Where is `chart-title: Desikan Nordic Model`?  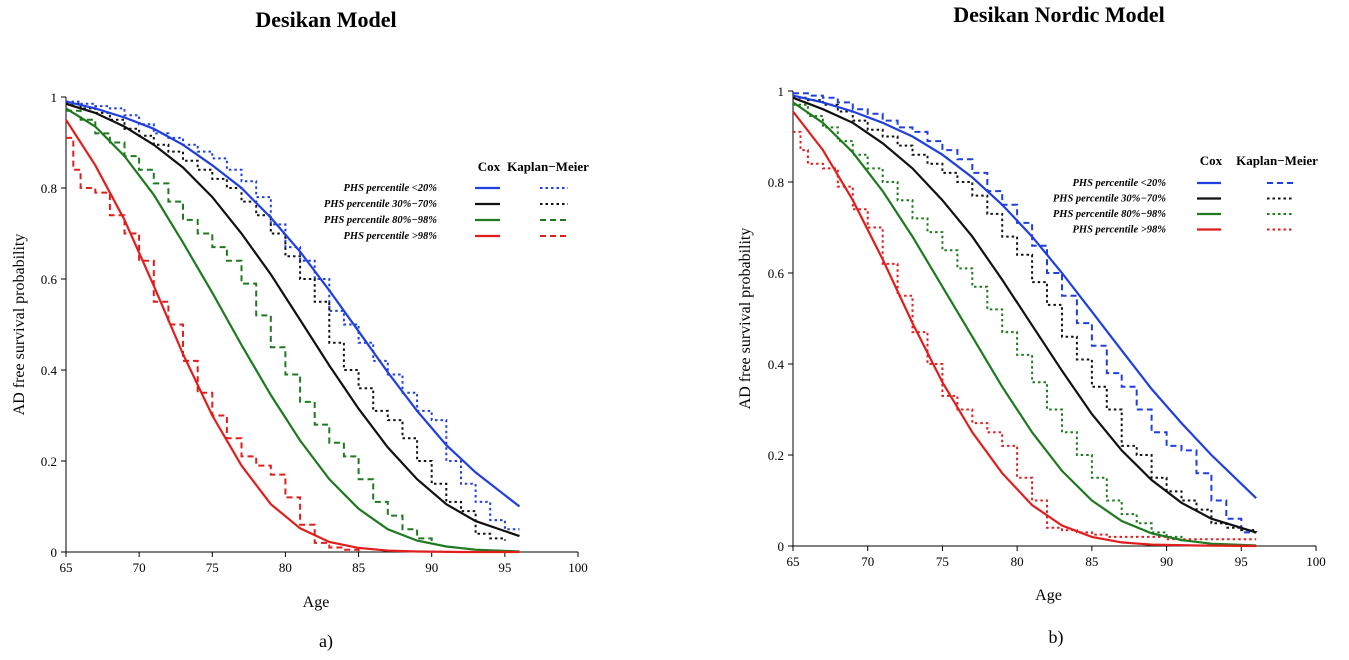
chart-title: Desikan Nordic Model is located at coordinates (1058, 14).